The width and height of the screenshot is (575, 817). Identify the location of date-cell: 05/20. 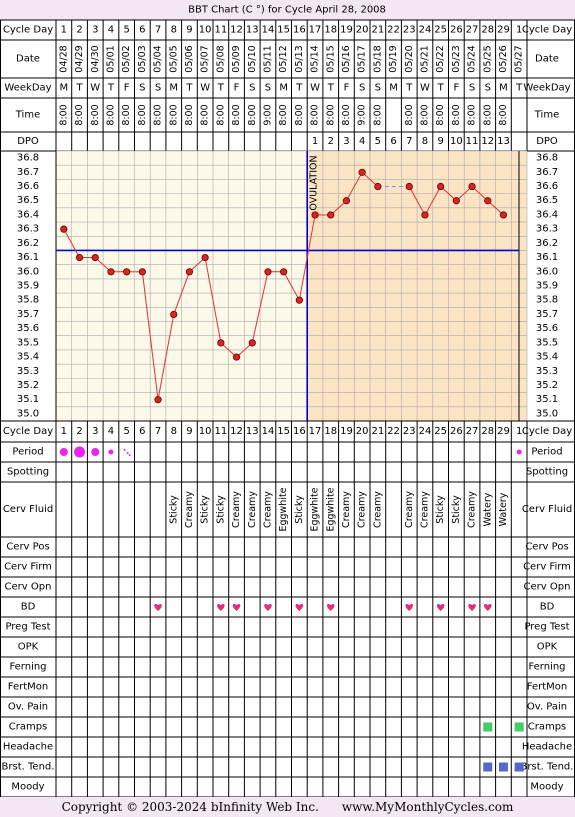
(409, 58).